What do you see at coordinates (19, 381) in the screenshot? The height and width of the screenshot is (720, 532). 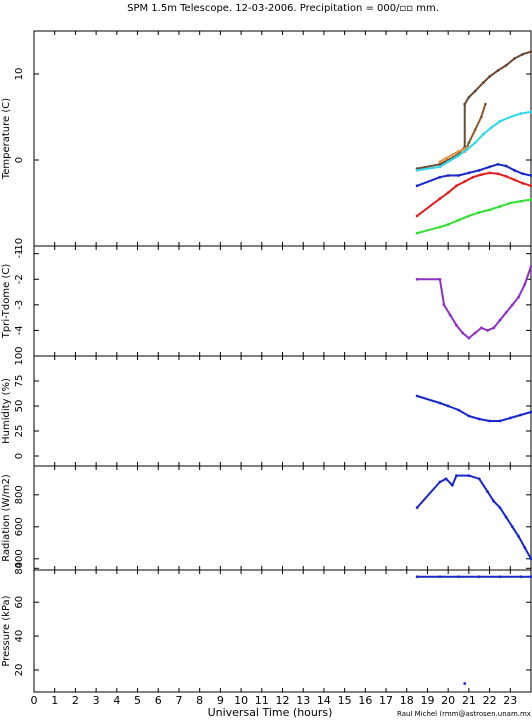 I see `y-tick-label: 75` at bounding box center [19, 381].